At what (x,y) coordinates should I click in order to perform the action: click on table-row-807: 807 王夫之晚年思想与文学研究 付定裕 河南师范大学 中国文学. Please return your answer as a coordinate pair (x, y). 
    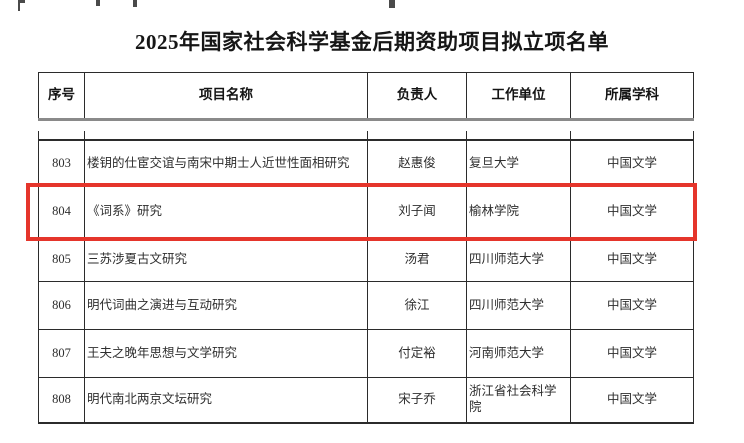
    Looking at the image, I should click on (366, 353).